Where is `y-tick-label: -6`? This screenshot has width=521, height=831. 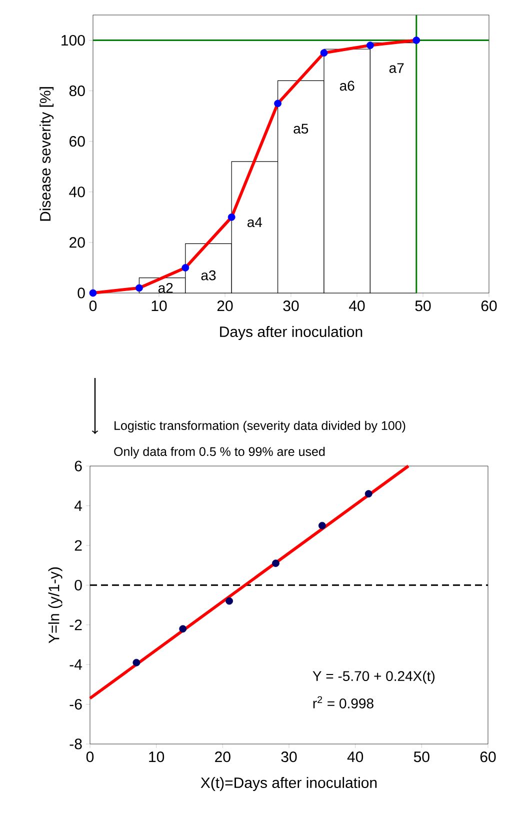
y-tick-label: -6 is located at coordinates (76, 704).